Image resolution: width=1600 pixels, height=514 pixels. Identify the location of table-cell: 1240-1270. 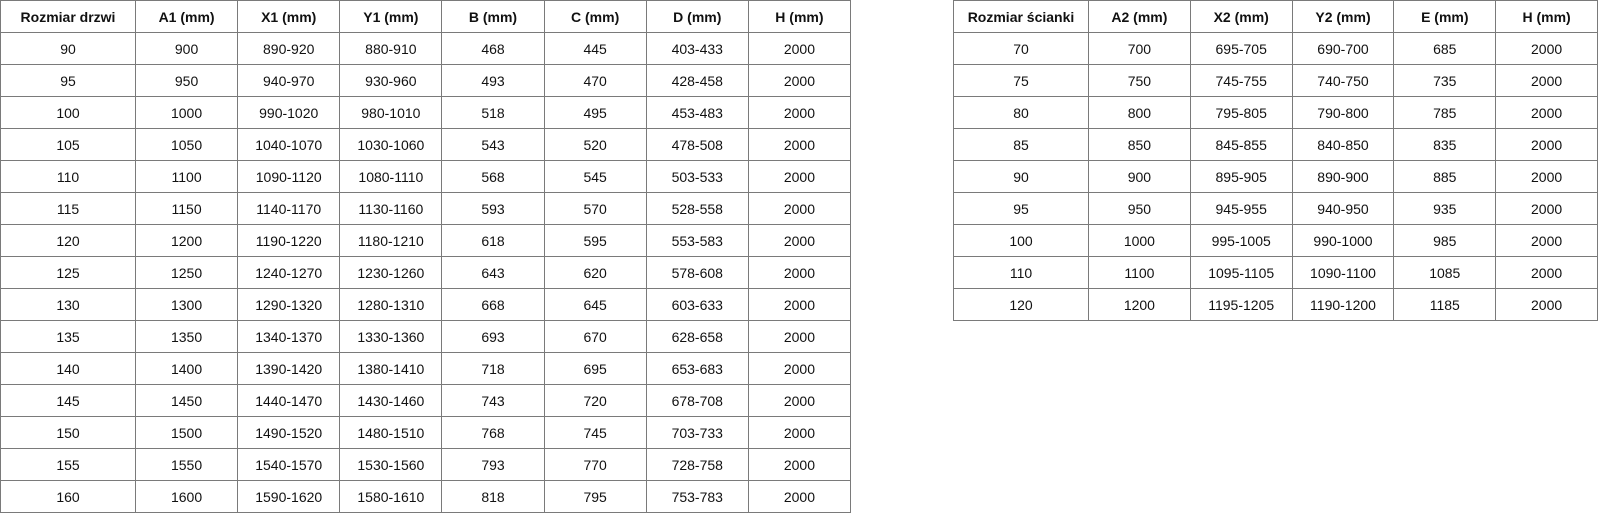
(289, 272).